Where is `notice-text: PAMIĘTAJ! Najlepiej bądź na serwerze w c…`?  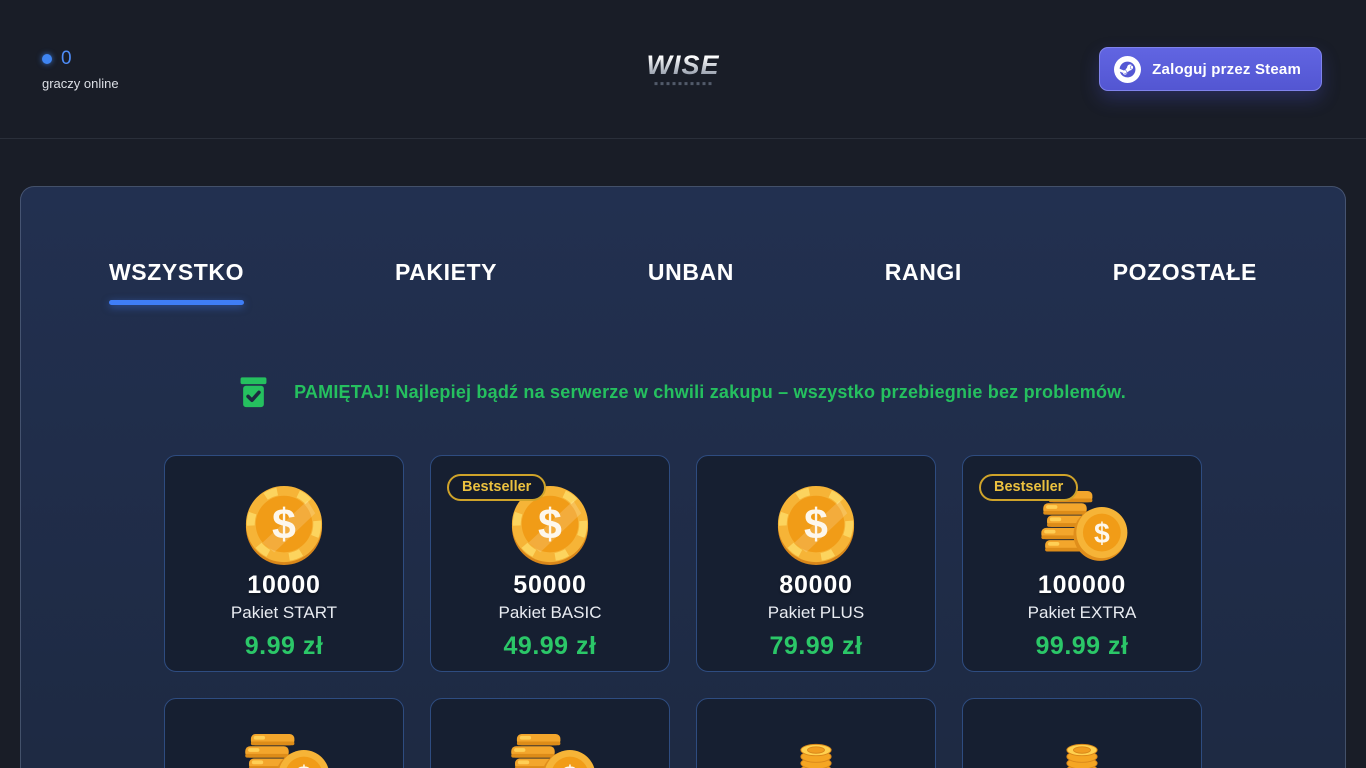
notice-text: PAMIĘTAJ! Najlepiej bądź na serwerze w c… is located at coordinates (710, 392).